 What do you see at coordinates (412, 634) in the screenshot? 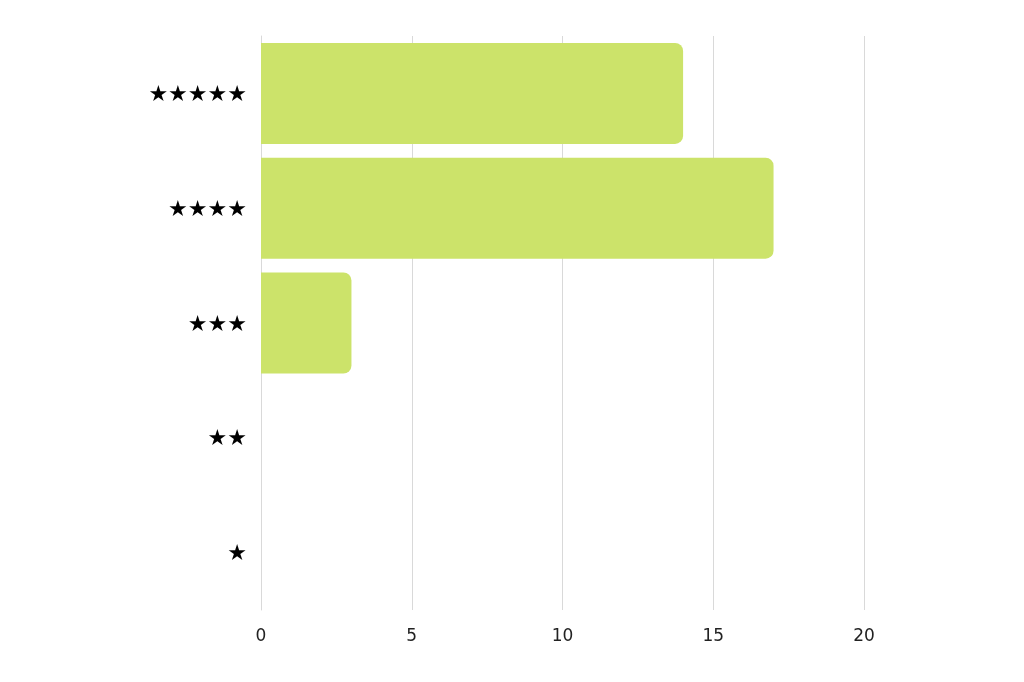
I see `x-tick-label: 5` at bounding box center [412, 634].